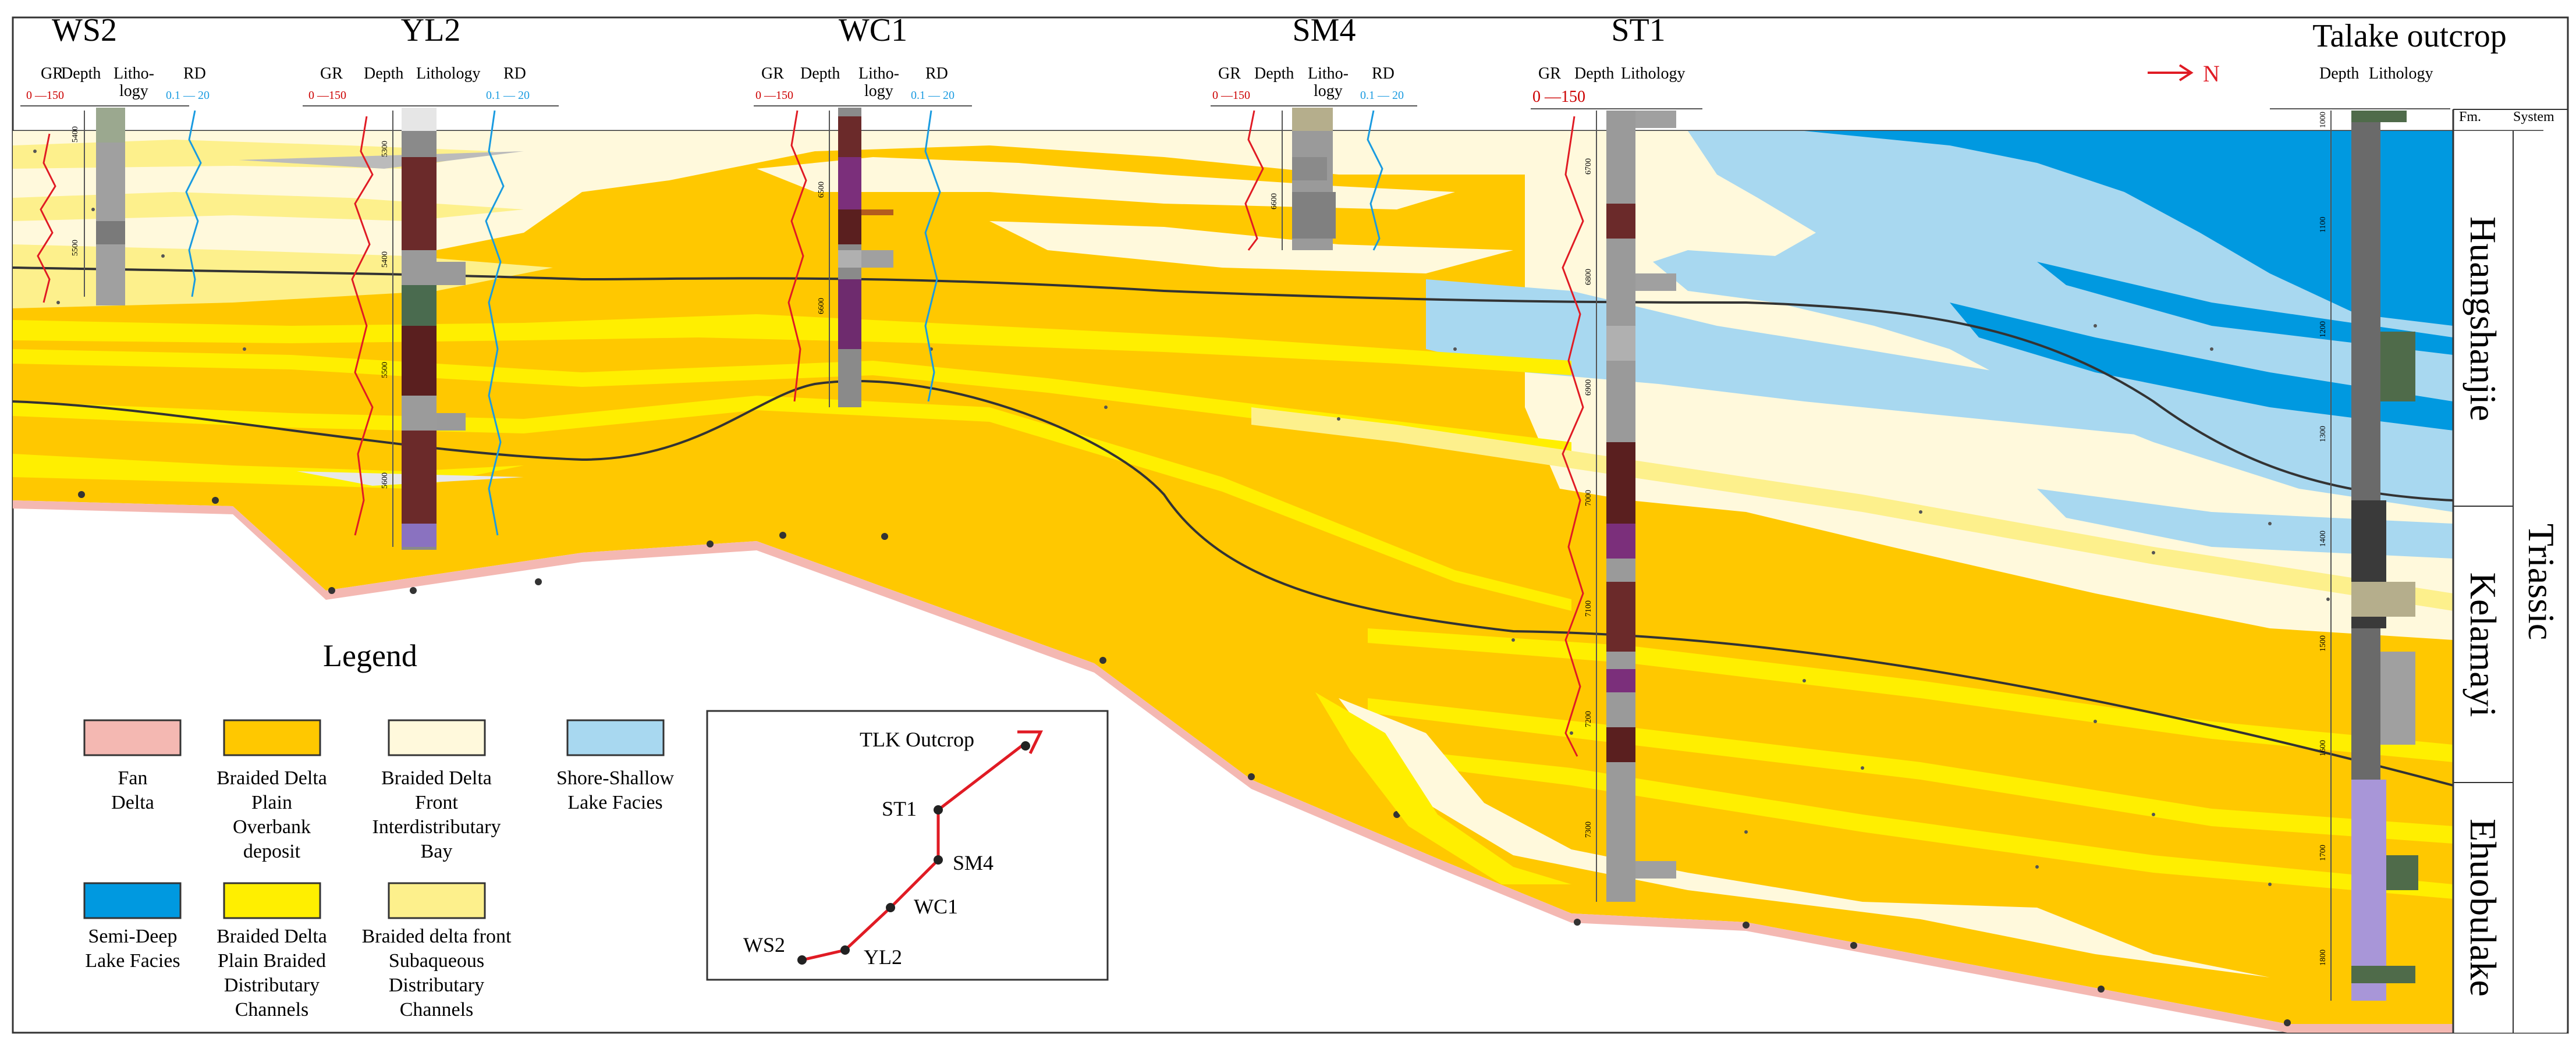  I want to click on legend-swatch-overbank, so click(272, 738).